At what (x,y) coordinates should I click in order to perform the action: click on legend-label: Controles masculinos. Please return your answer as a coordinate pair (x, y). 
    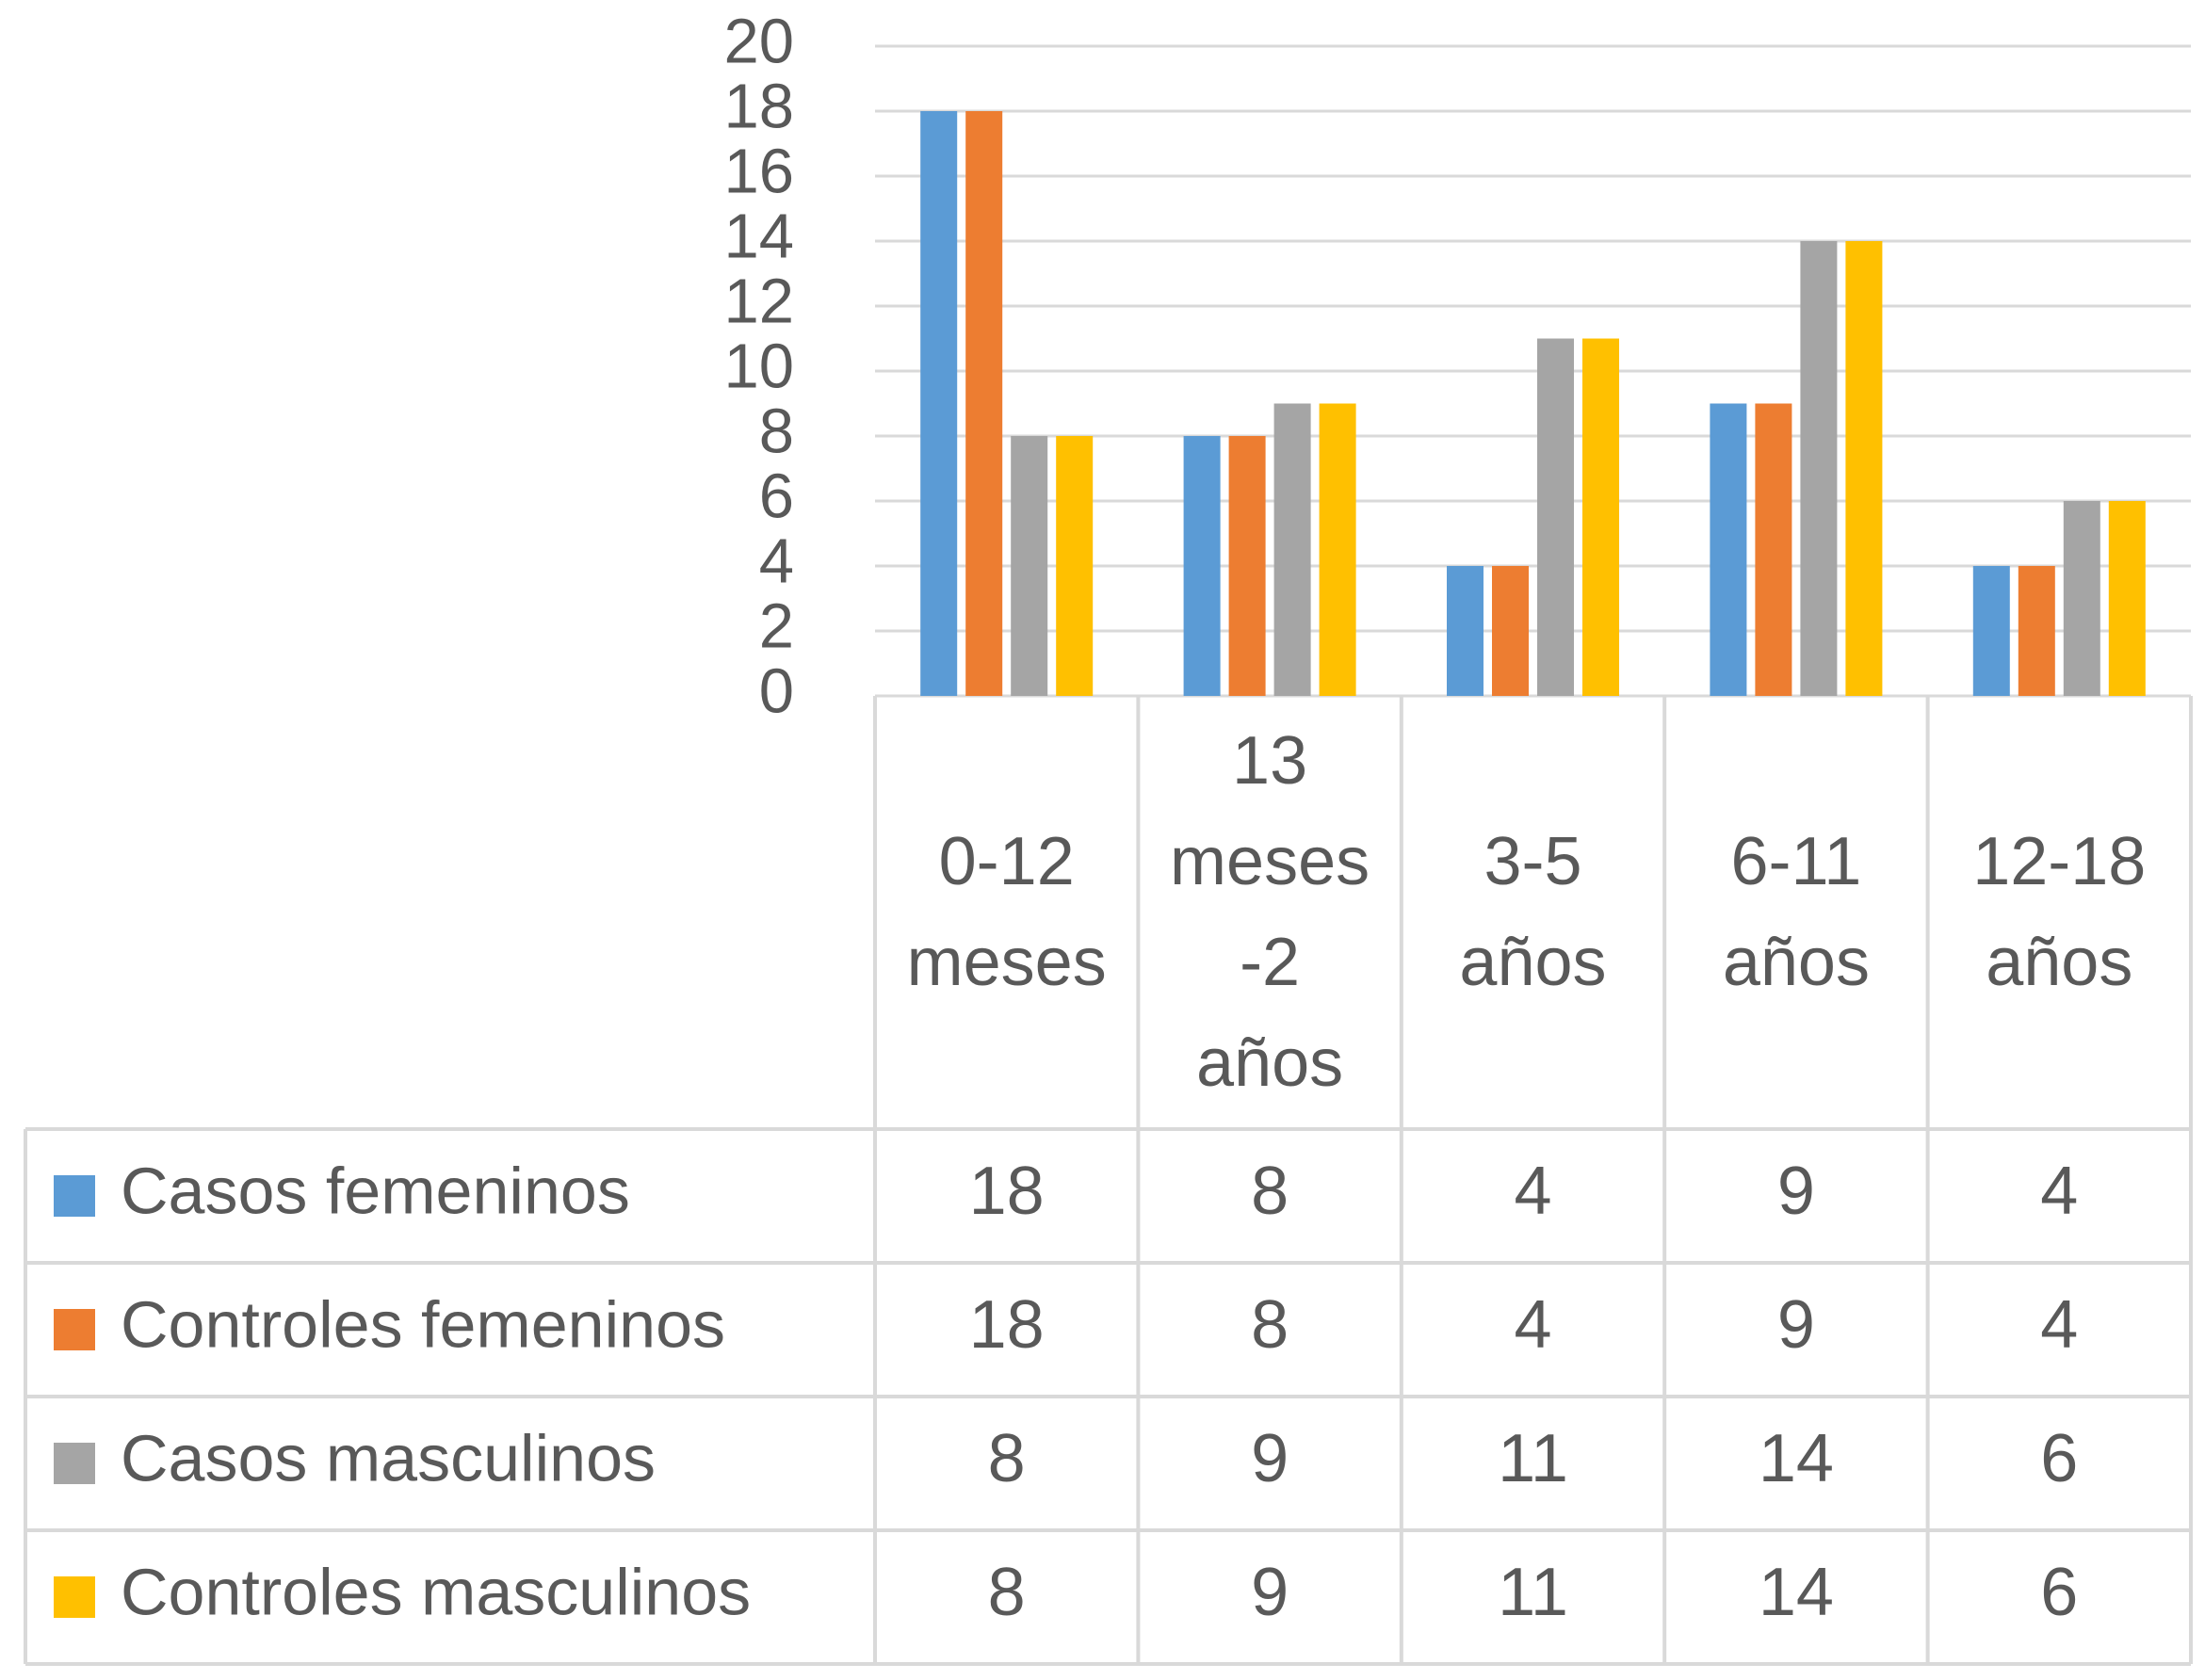
    Looking at the image, I should click on (436, 1591).